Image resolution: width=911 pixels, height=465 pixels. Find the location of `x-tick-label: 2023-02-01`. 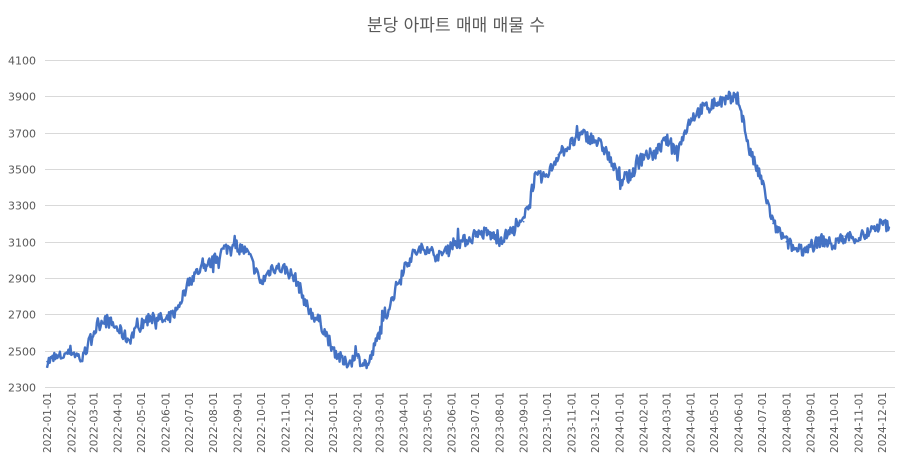

x-tick-label: 2023-02-01 is located at coordinates (359, 422).